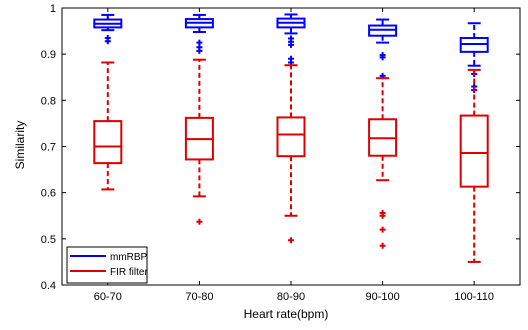 The image size is (528, 330). I want to click on y-tick-label: 0.6, so click(48, 194).